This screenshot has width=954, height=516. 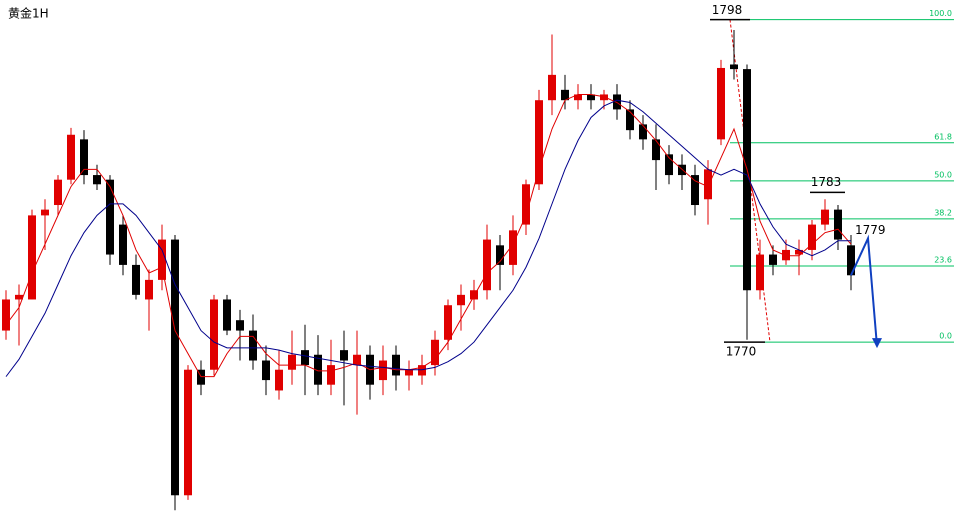 What do you see at coordinates (943, 174) in the screenshot?
I see `fib-label: 50.0` at bounding box center [943, 174].